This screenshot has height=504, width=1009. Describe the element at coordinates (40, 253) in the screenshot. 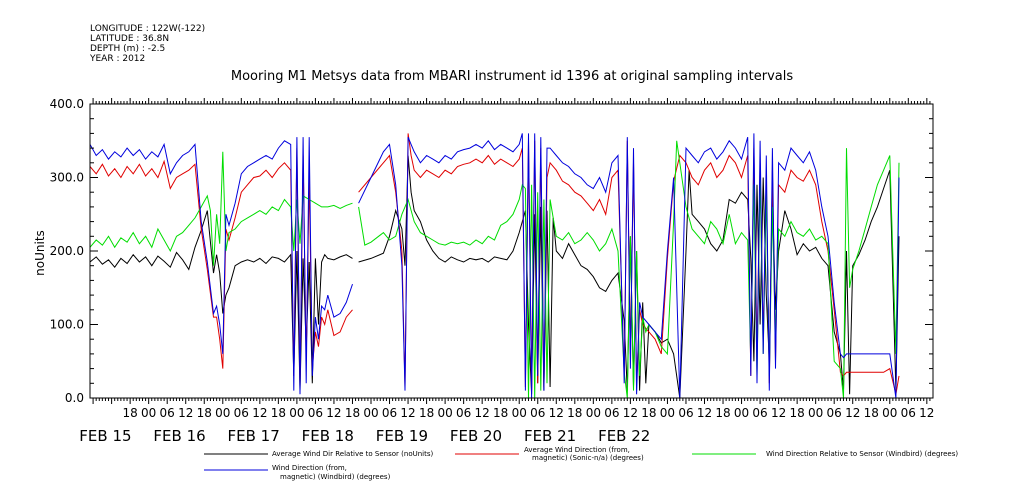

I see `y-axis-label: noUnits` at that location.